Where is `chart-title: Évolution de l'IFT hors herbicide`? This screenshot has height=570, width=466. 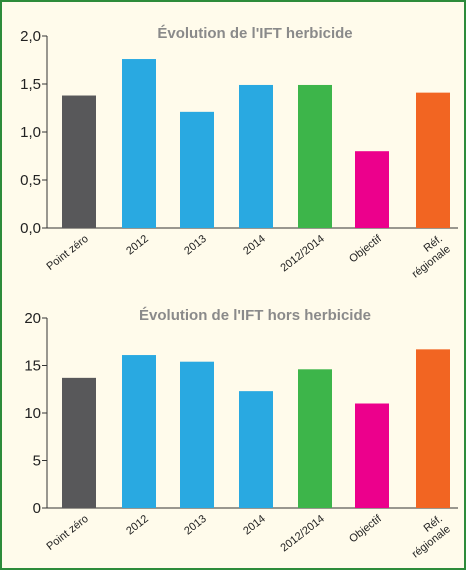
chart-title: Évolution de l'IFT hors herbicide is located at coordinates (255, 315).